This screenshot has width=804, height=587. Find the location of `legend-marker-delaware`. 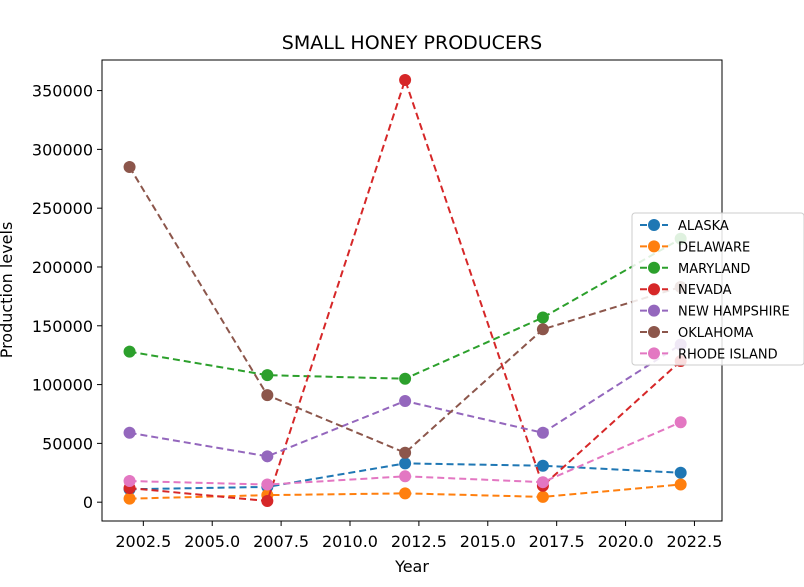

legend-marker-delaware is located at coordinates (654, 246).